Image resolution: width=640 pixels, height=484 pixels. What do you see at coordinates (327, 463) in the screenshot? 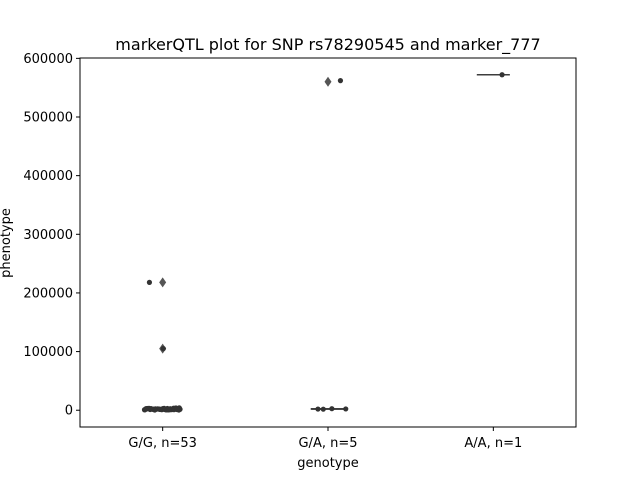
I see `x-axis-label: genotype` at bounding box center [327, 463].